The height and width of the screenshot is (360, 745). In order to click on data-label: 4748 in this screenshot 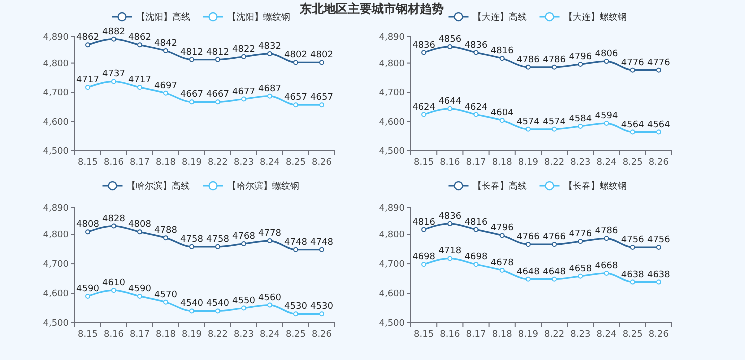, I will do `click(296, 243)`.